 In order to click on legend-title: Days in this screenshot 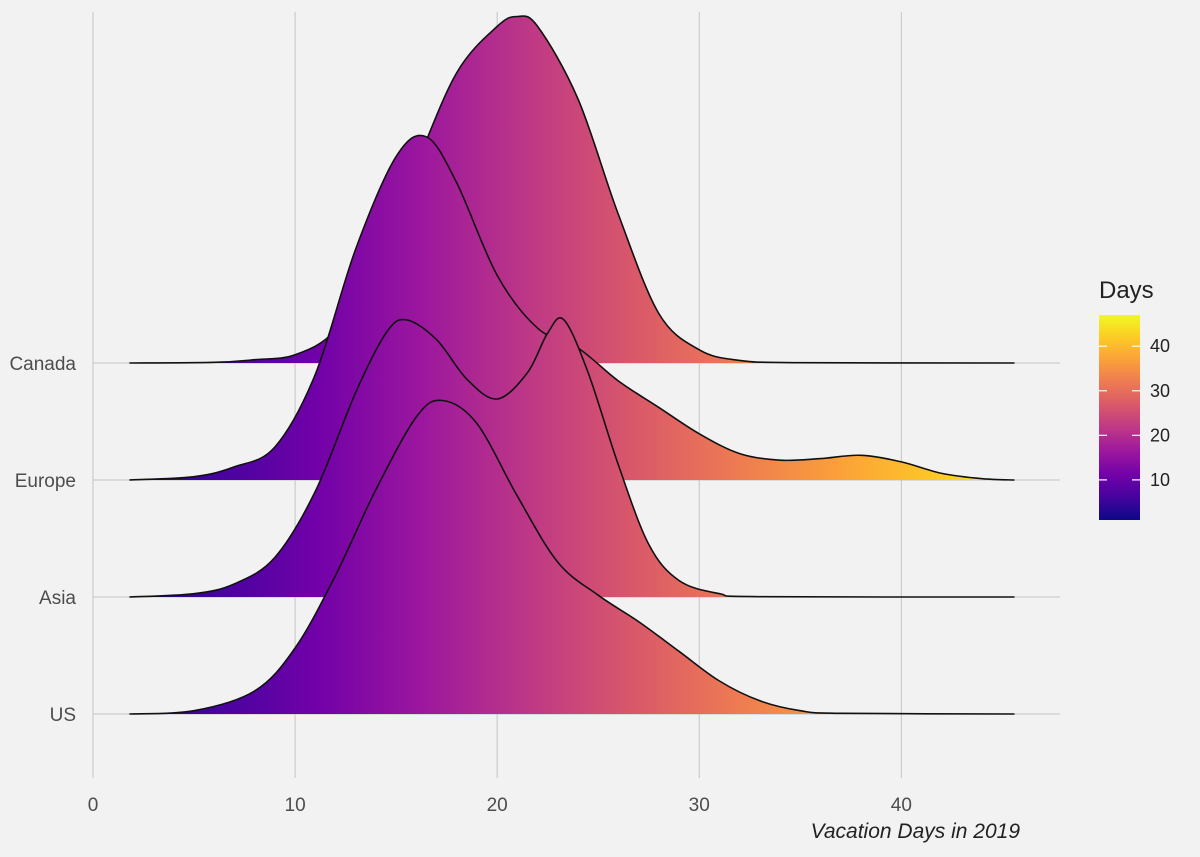, I will do `click(1126, 290)`.